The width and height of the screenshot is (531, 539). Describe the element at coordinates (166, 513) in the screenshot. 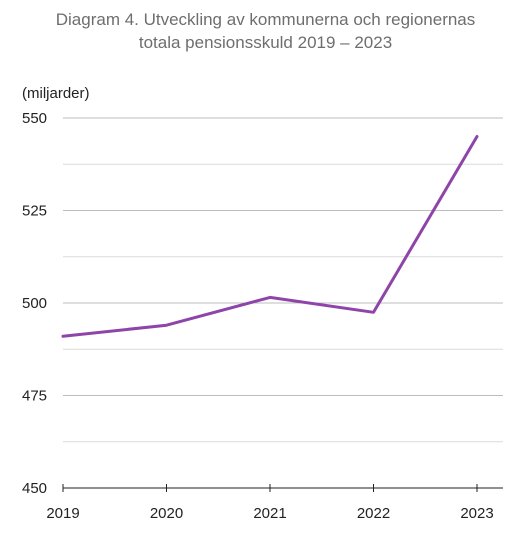

I see `x-tick-label: 2020` at that location.